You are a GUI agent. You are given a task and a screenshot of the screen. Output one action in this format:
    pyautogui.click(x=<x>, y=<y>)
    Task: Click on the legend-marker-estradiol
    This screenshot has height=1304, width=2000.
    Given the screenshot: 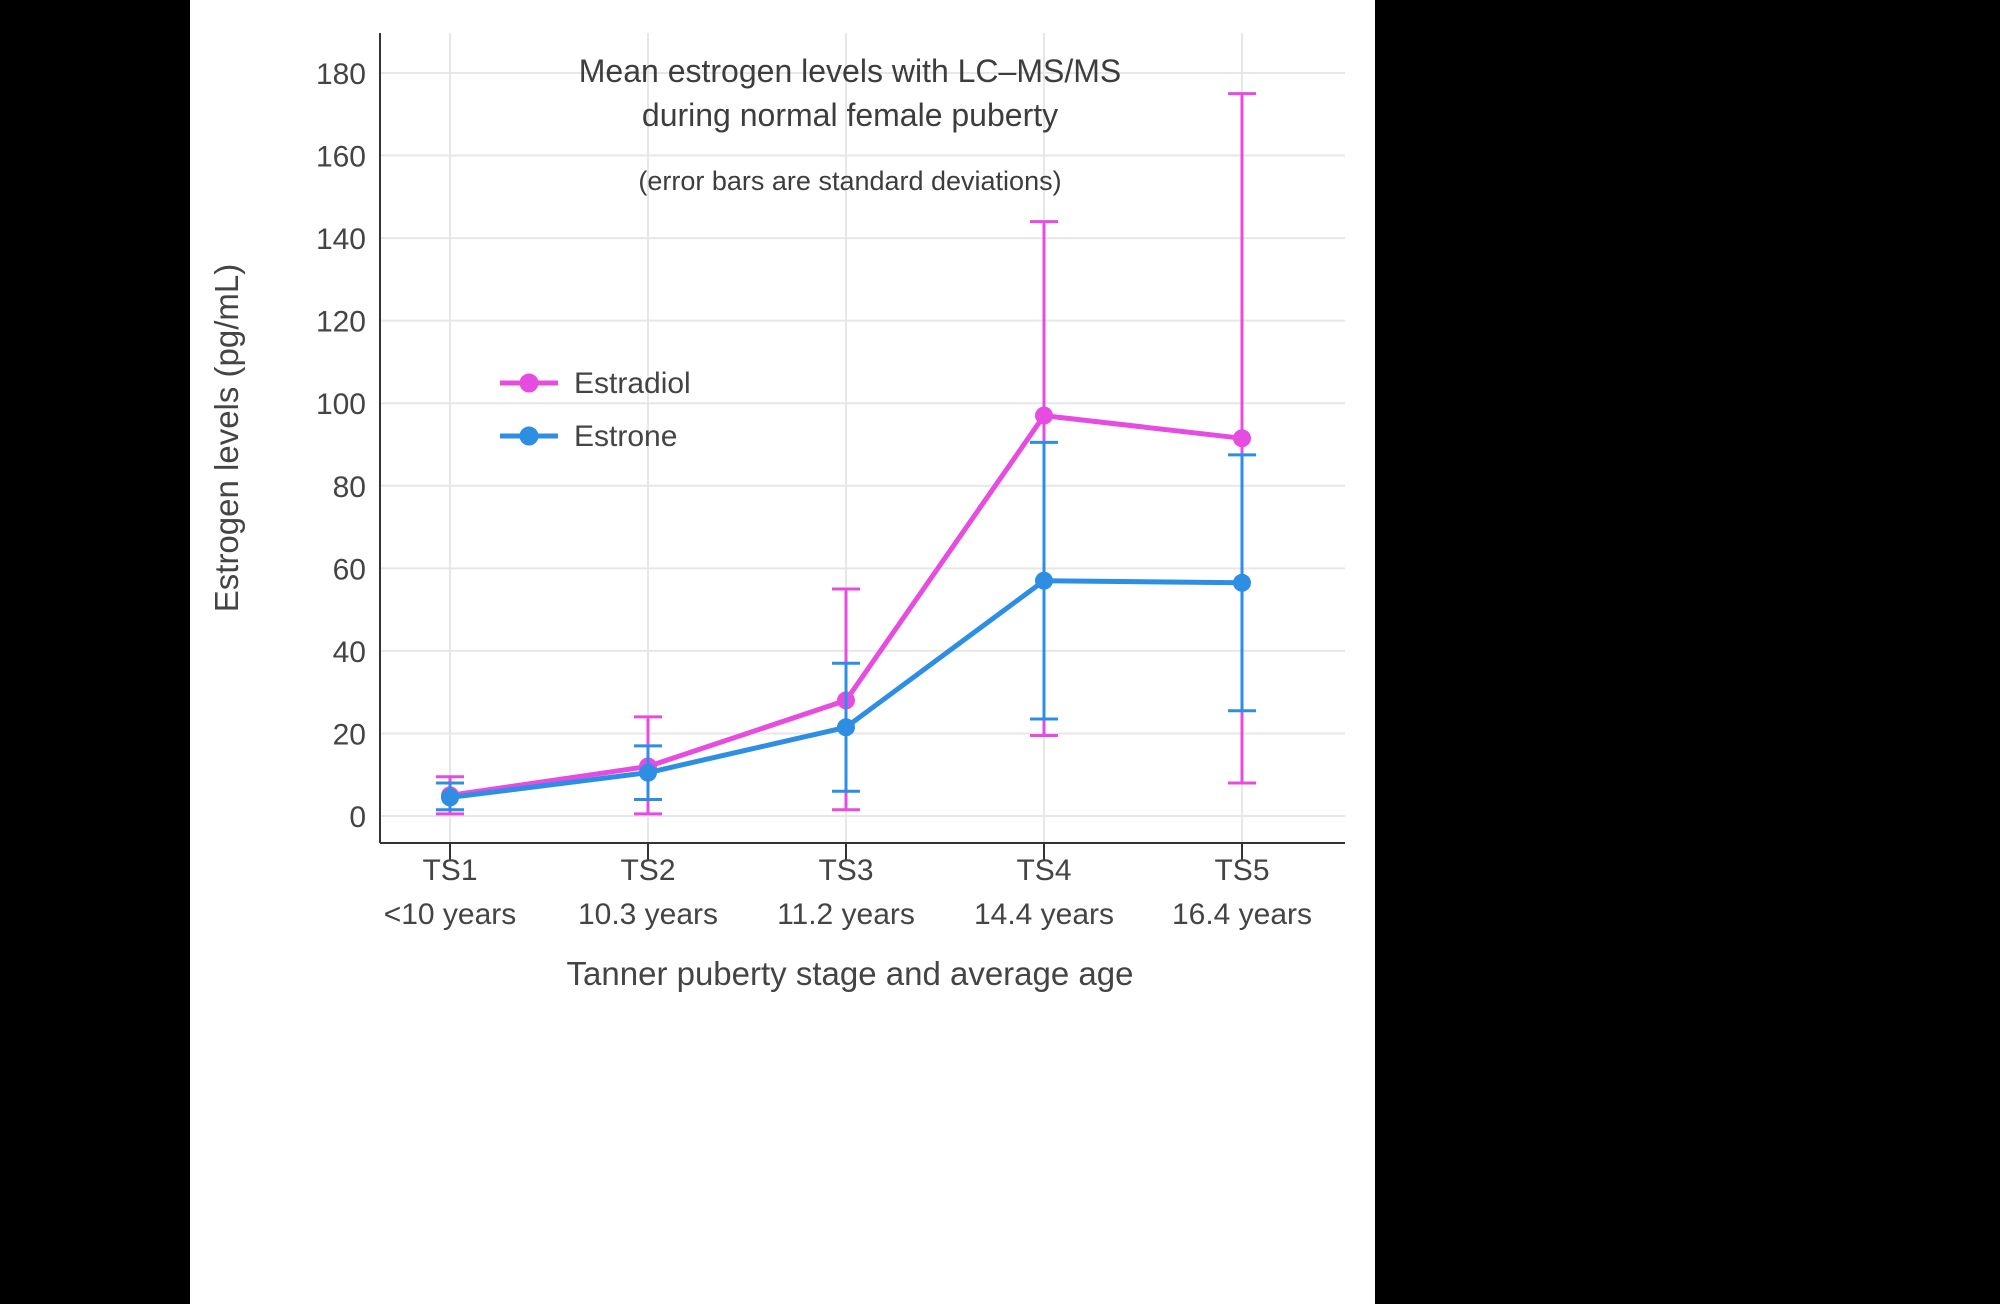 What is the action you would take?
    pyautogui.click(x=529, y=383)
    